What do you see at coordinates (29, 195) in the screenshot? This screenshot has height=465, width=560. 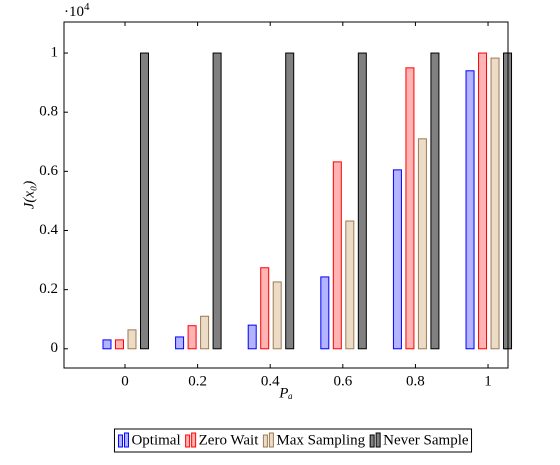 I see `y-axis-label: J(x₀)` at bounding box center [29, 195].